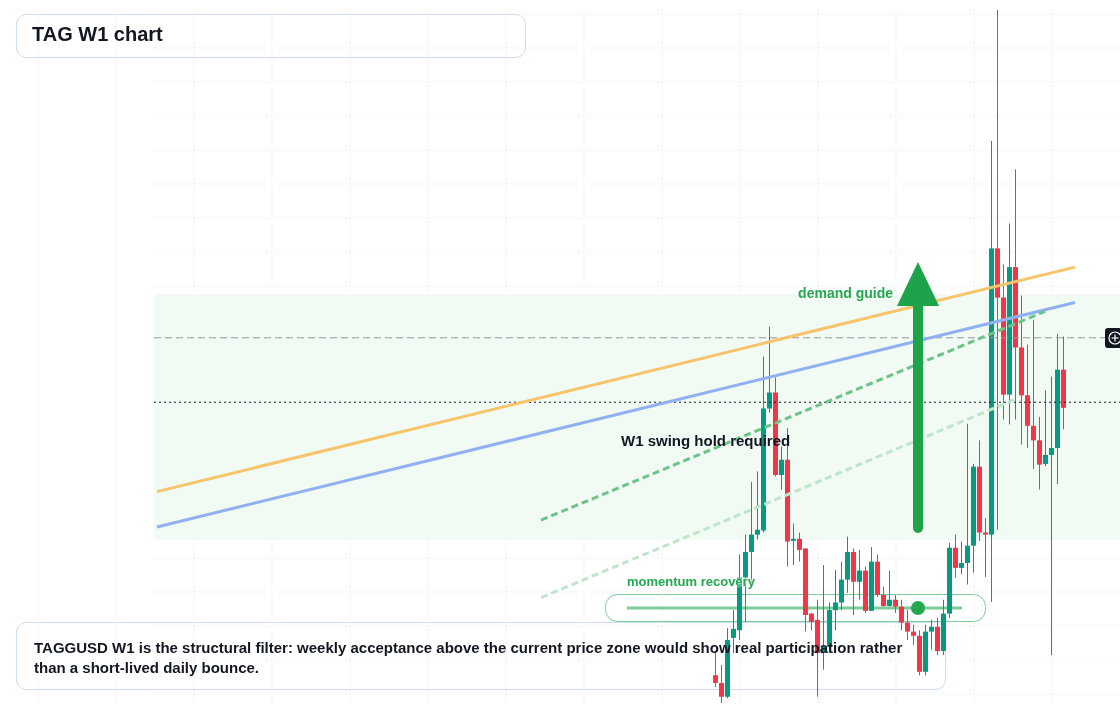  Describe the element at coordinates (845, 293) in the screenshot. I see `annotation: demand guide` at that location.